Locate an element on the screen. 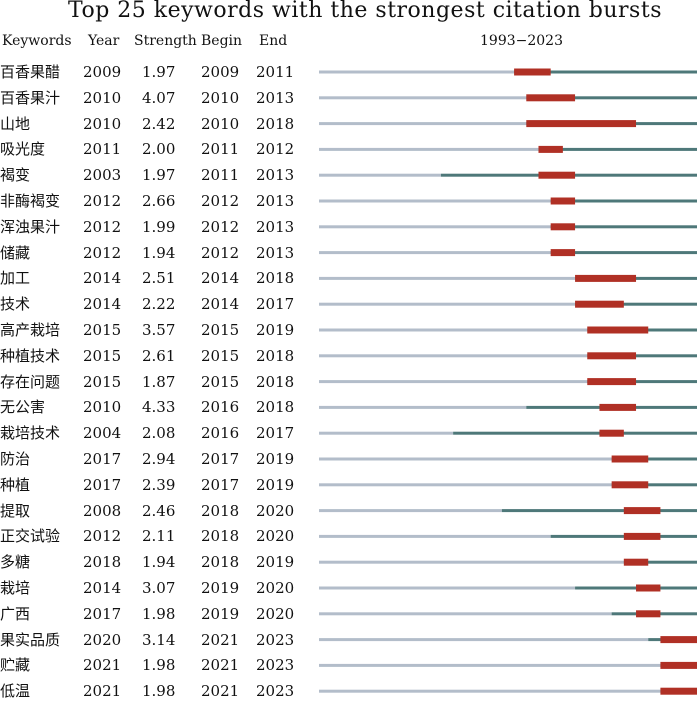 The width and height of the screenshot is (700, 709). keyword-cell: 提取 is located at coordinates (15, 510).